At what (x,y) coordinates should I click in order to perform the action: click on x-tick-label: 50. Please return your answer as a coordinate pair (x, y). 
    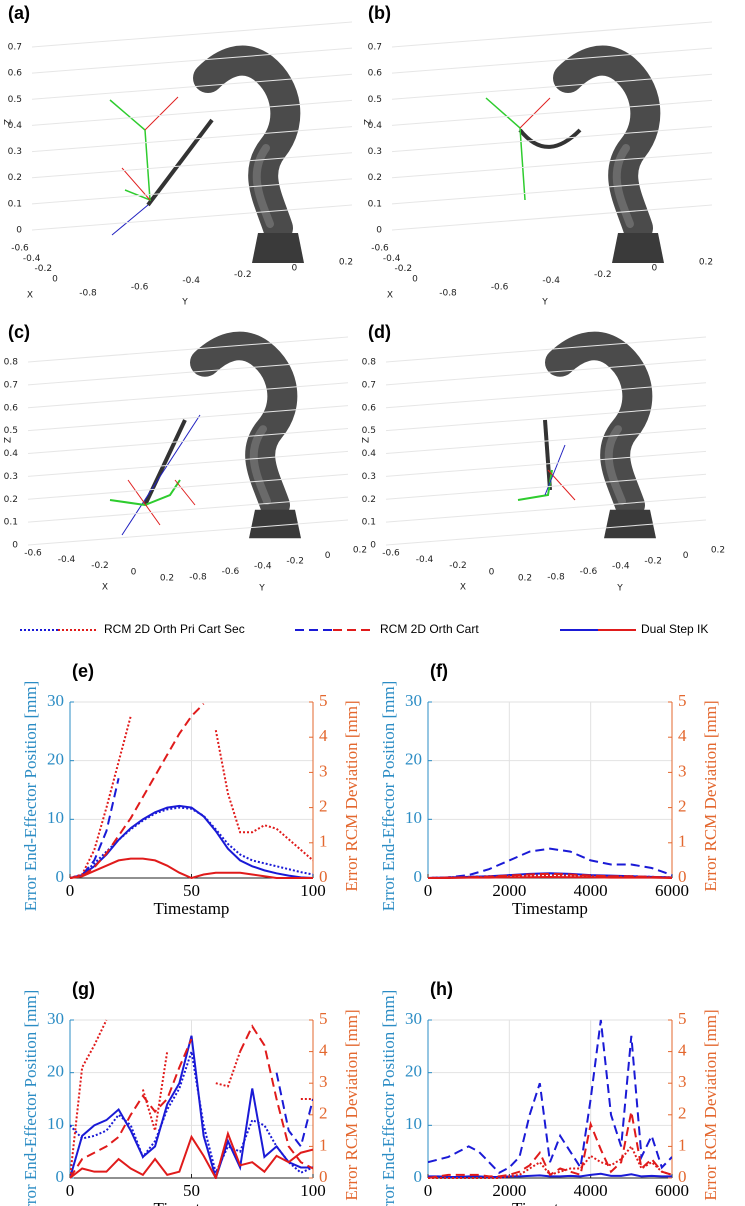
    Looking at the image, I should click on (191, 890).